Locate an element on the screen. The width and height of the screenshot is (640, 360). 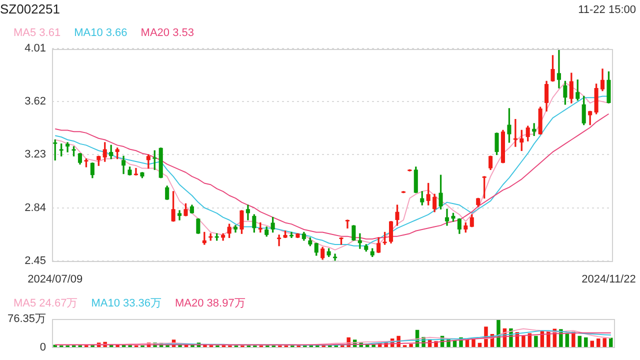
x-tick-label: 2024/07/09 is located at coordinates (55, 279).